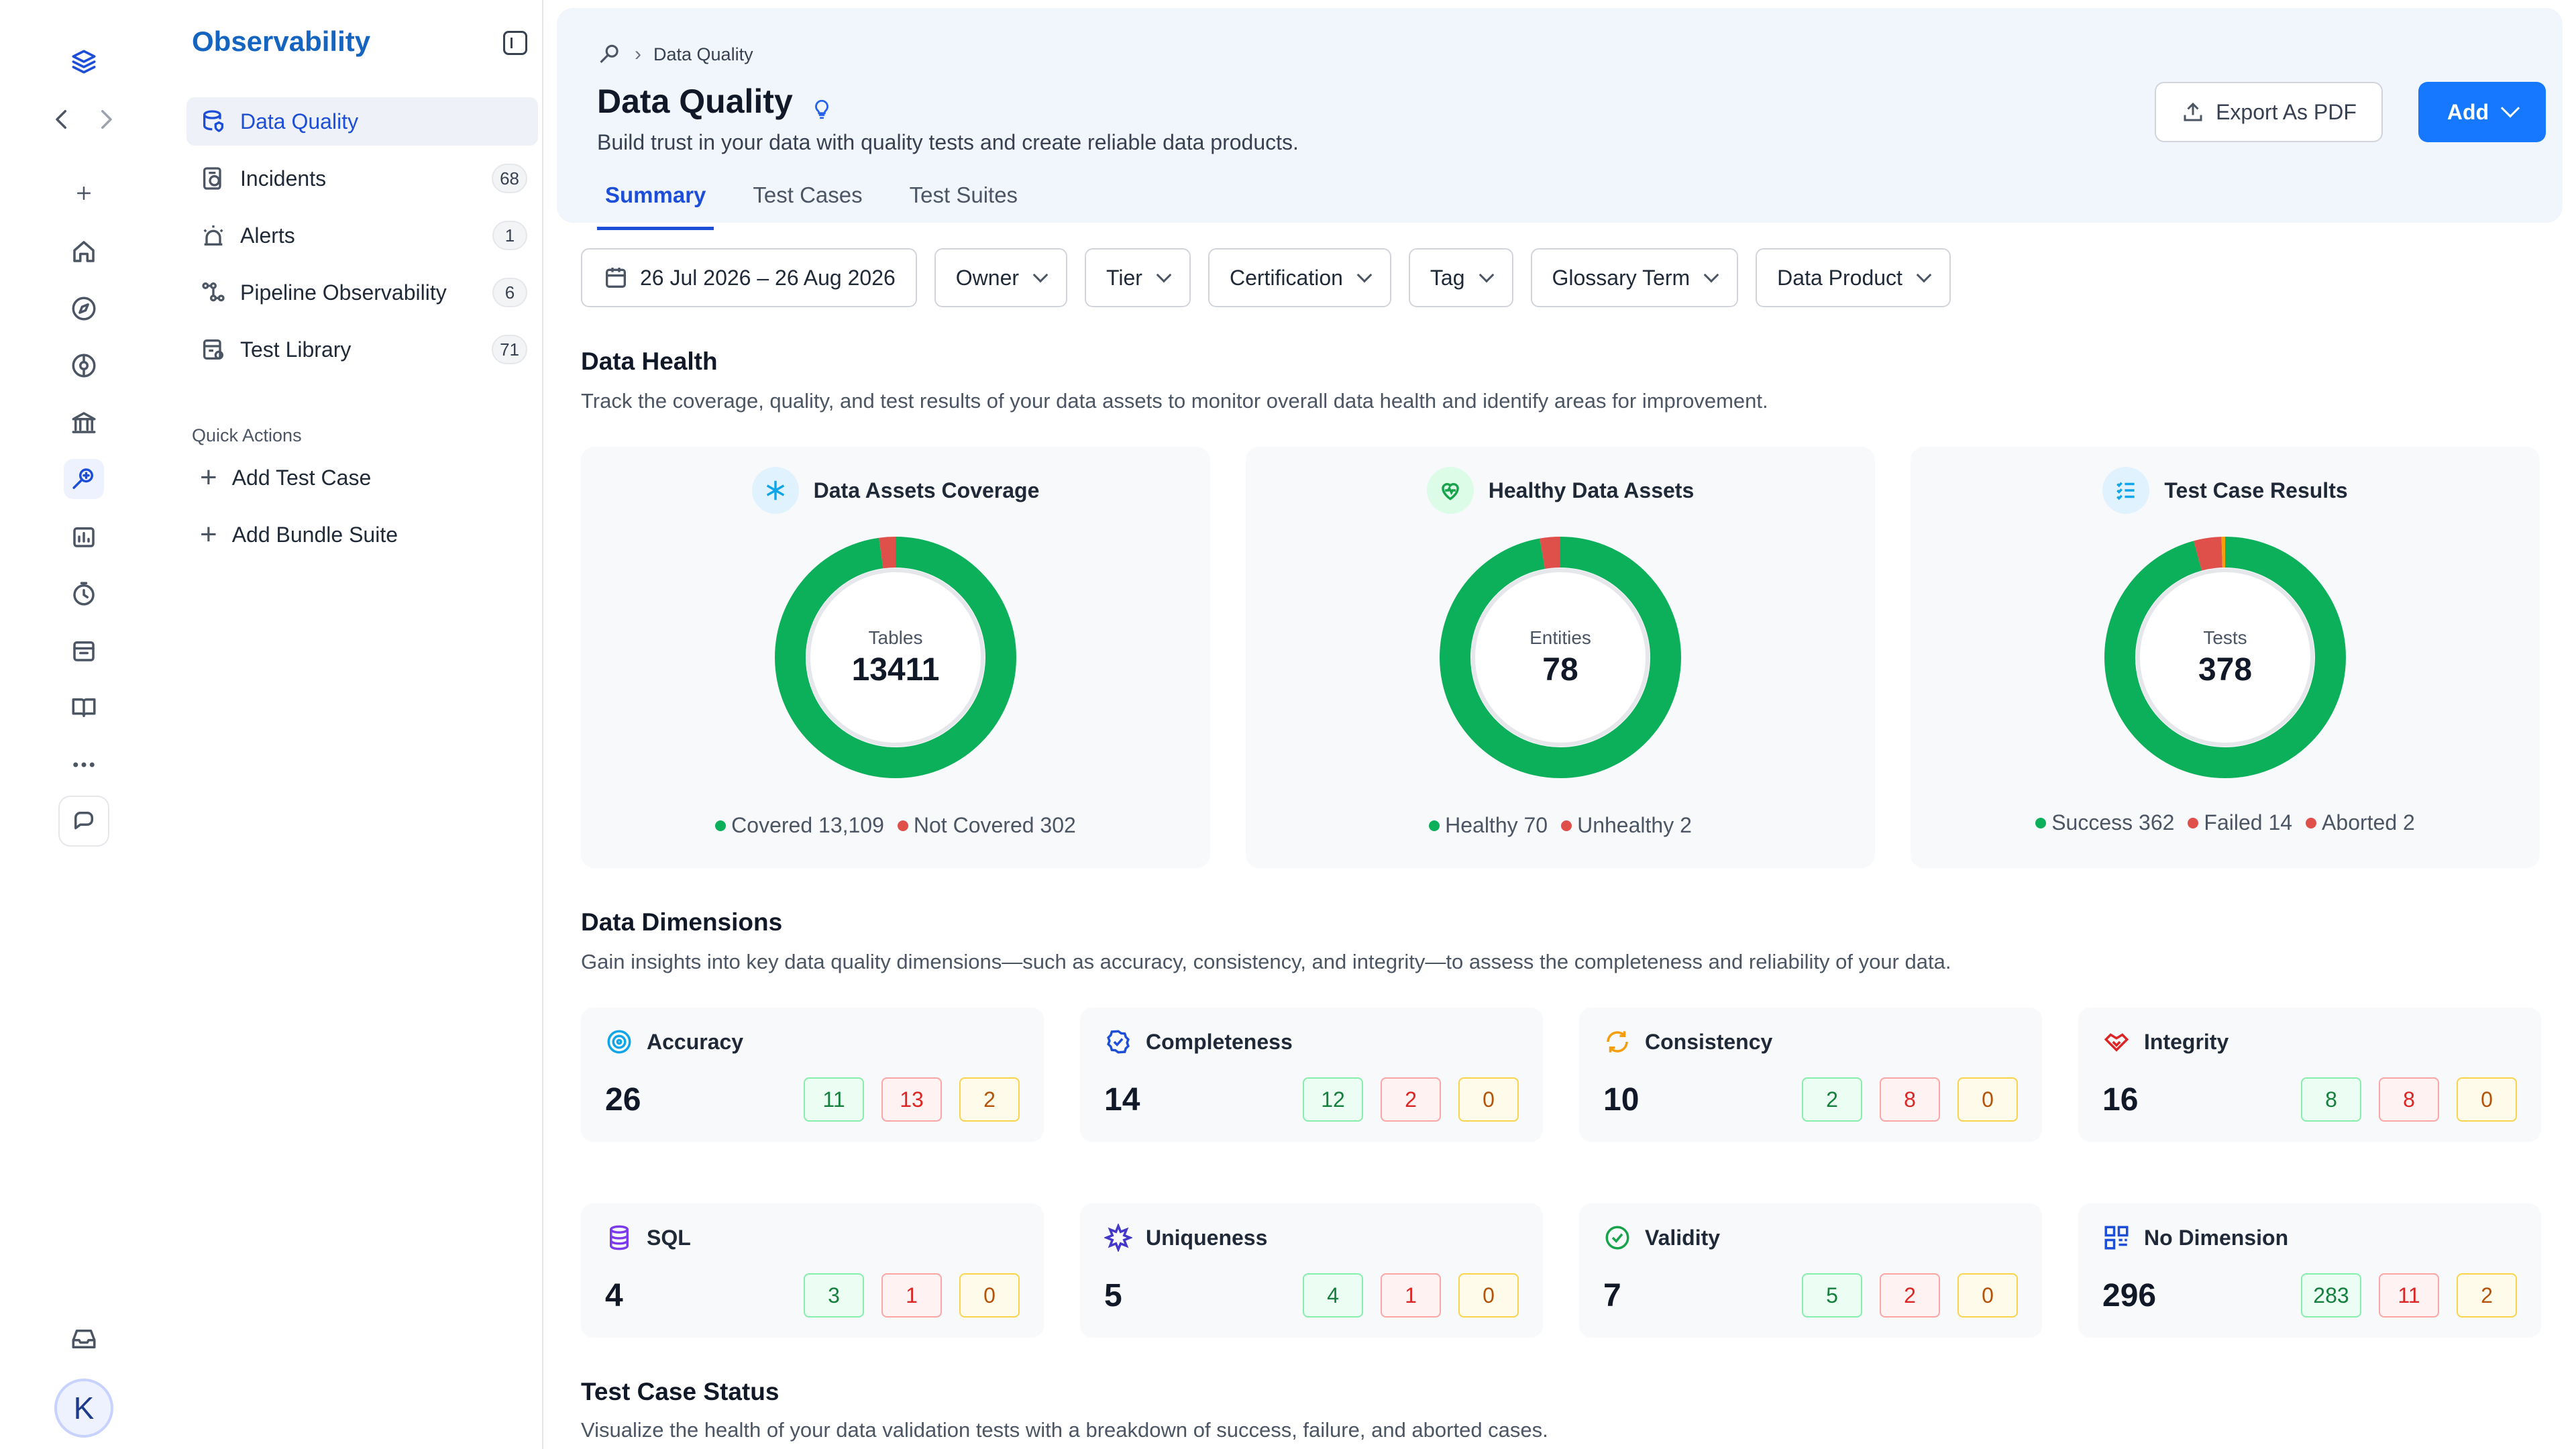  I want to click on date-range-picker: 26 Jul 2026 – 26 Aug 2026, so click(749, 277).